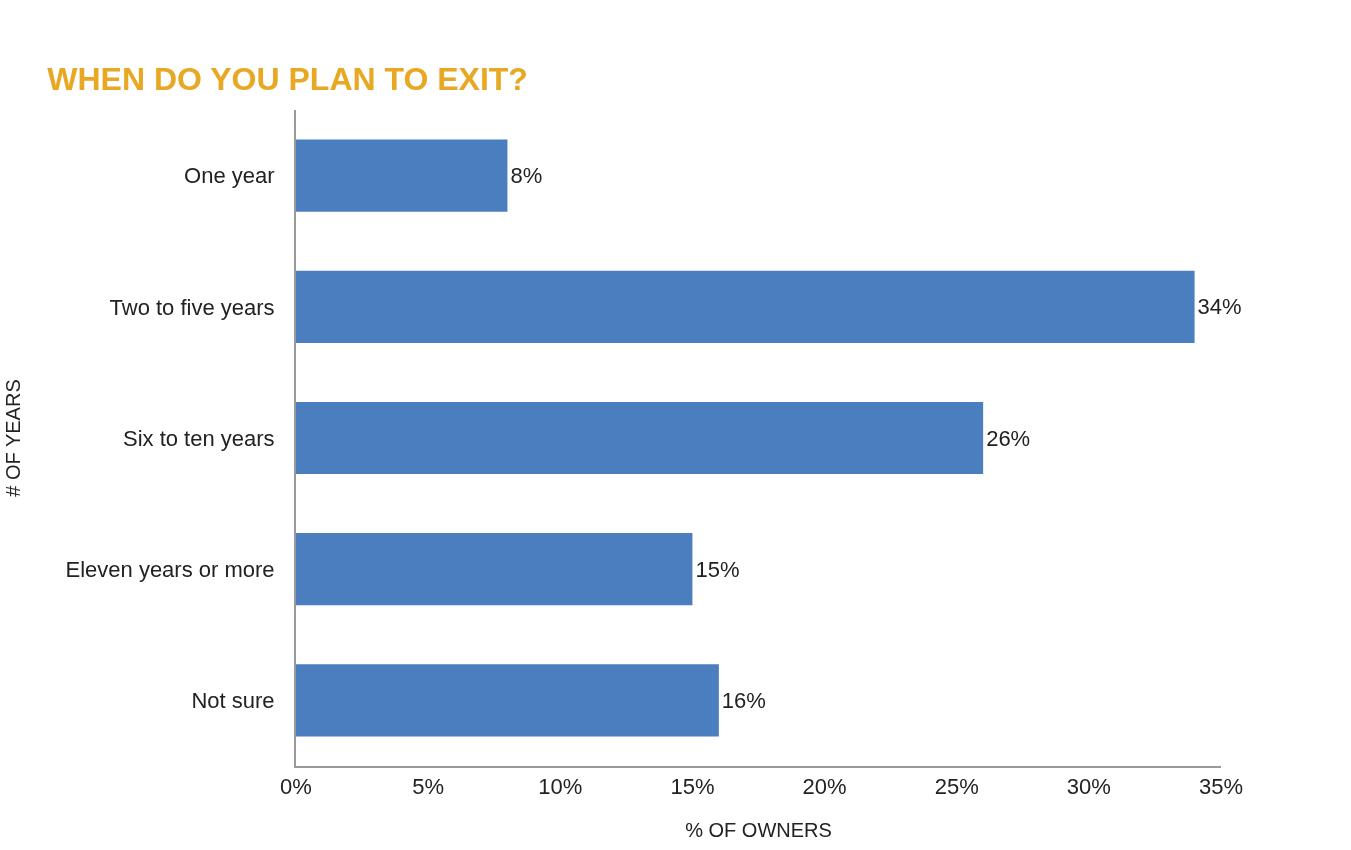 The image size is (1351, 850). What do you see at coordinates (12, 438) in the screenshot?
I see `y-axis-title: # OF YEARS` at bounding box center [12, 438].